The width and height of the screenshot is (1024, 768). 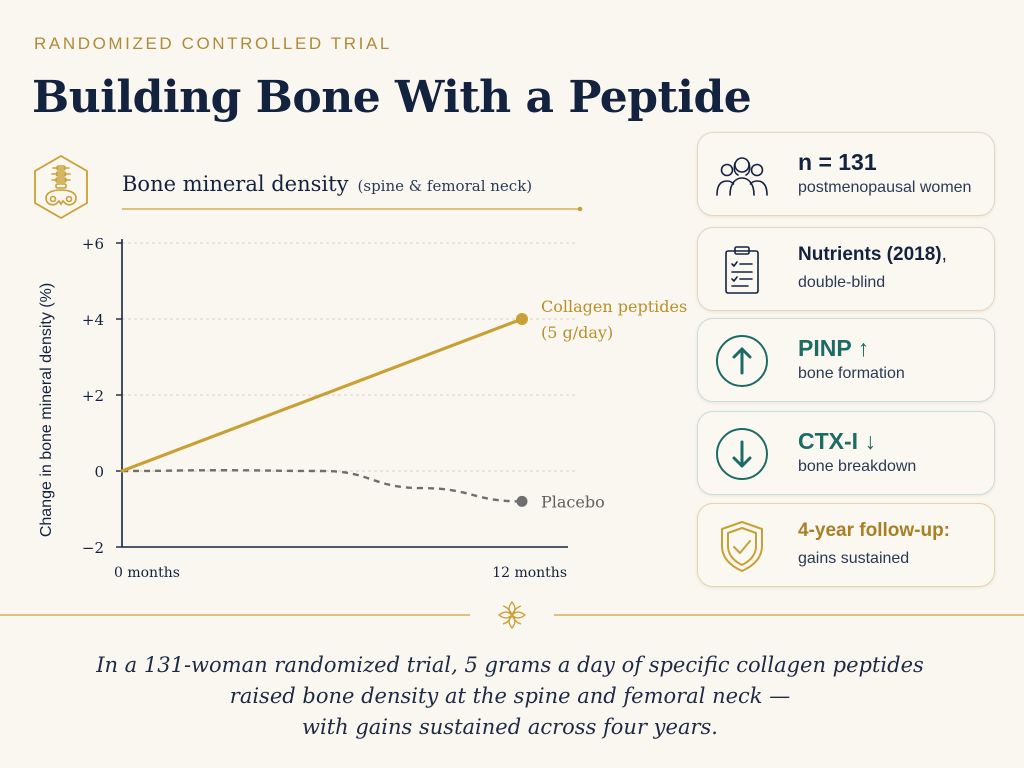 I want to click on spine-pelvis-icon, so click(x=61, y=187).